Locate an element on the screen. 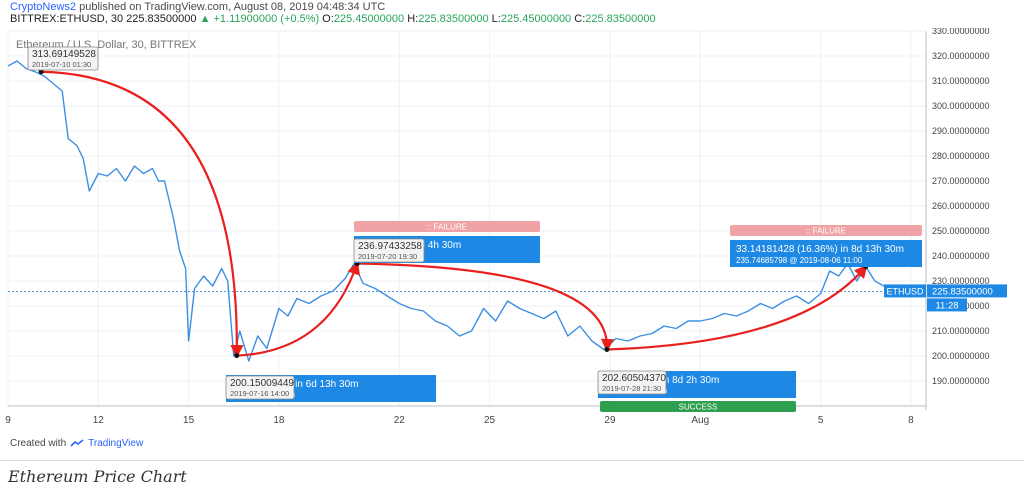 Image resolution: width=1024 pixels, height=493 pixels. x-tick-label: 9 is located at coordinates (8, 420).